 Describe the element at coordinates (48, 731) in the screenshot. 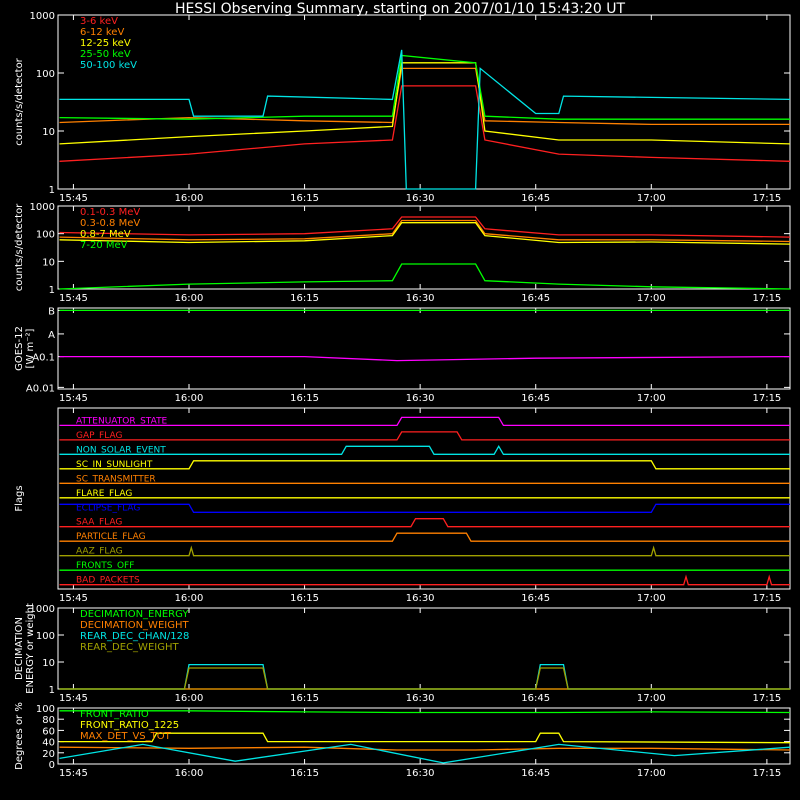

I see `y-tick-label: 60` at that location.